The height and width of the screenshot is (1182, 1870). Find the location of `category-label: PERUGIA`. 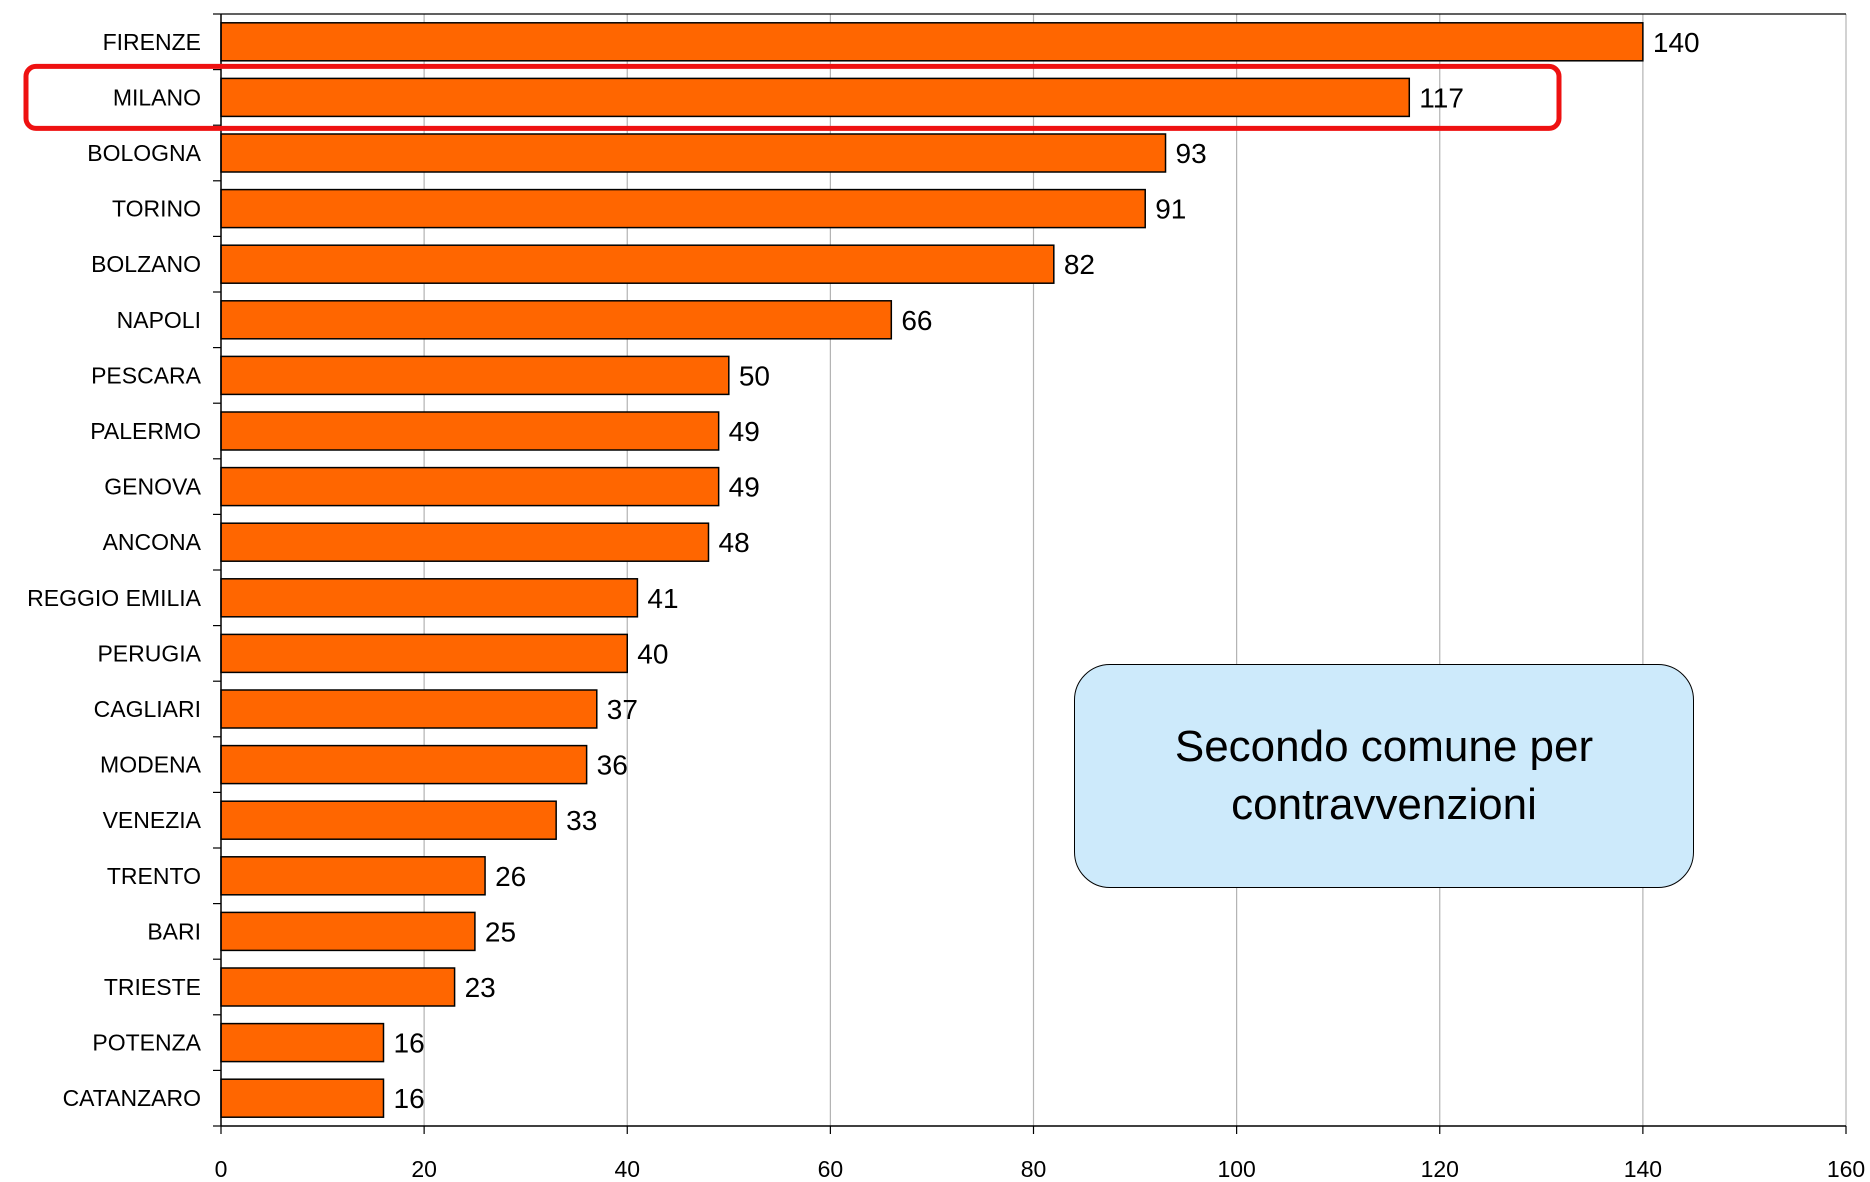

category-label: PERUGIA is located at coordinates (149, 653).